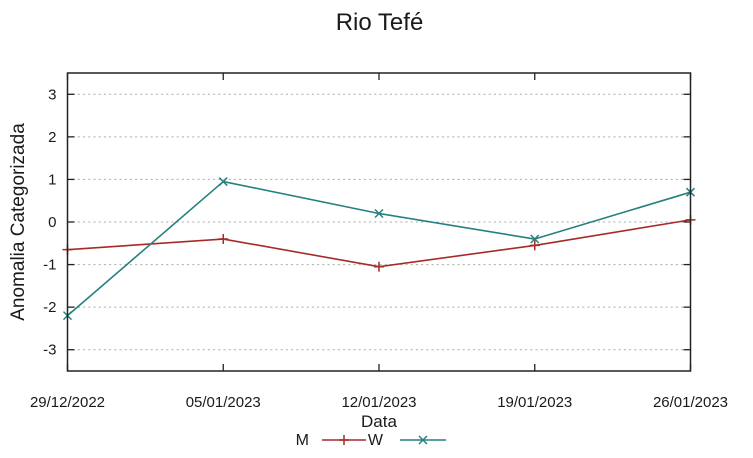  I want to click on legend-marker-m, so click(344, 440).